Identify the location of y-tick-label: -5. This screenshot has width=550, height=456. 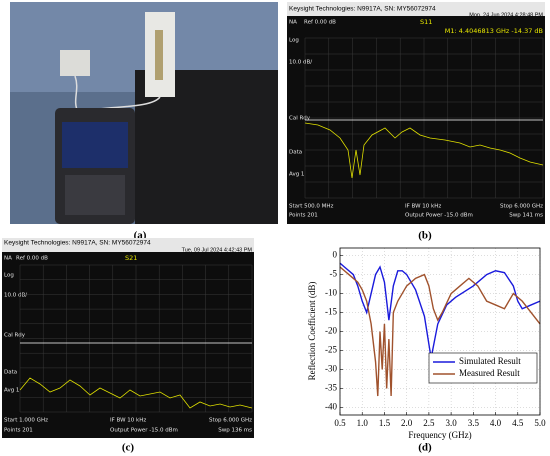
(334, 274).